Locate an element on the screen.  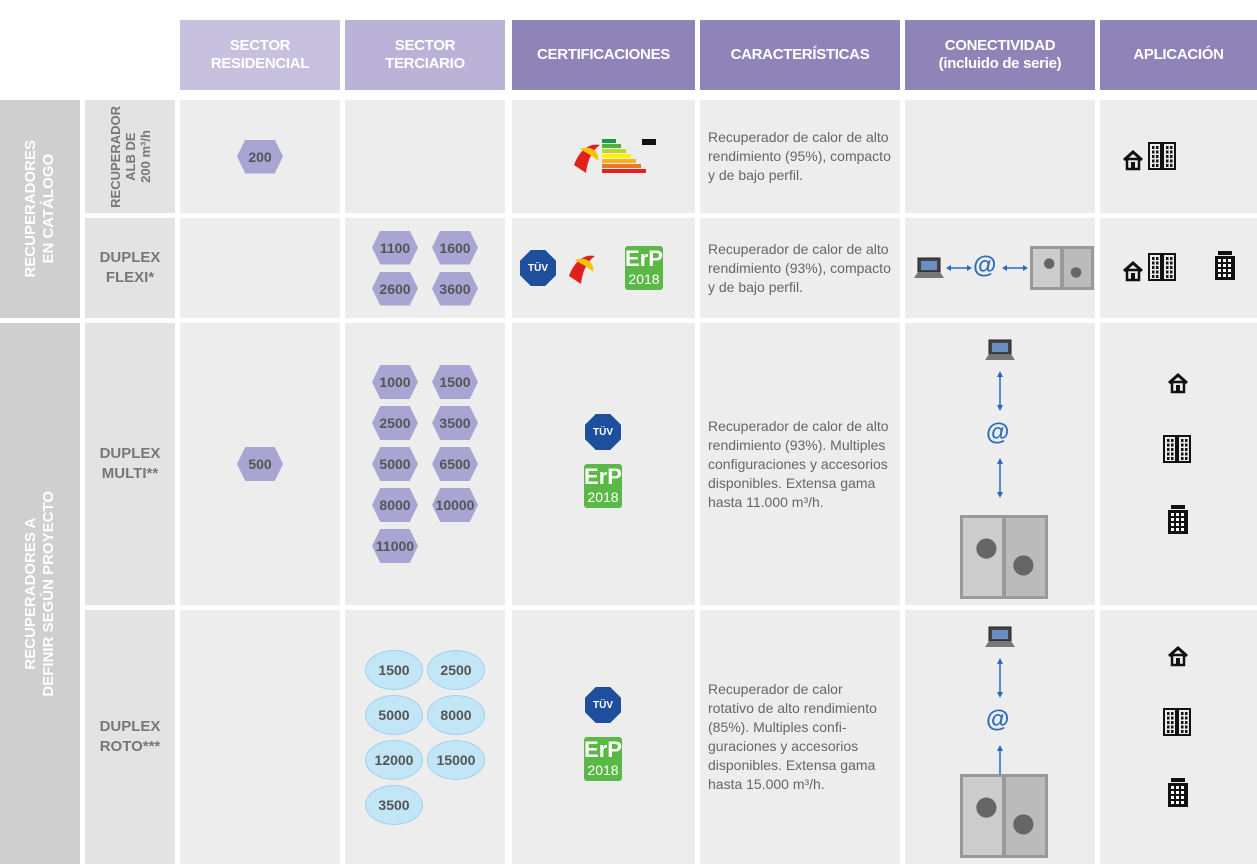
capacity-badge: 2600 is located at coordinates (395, 288).